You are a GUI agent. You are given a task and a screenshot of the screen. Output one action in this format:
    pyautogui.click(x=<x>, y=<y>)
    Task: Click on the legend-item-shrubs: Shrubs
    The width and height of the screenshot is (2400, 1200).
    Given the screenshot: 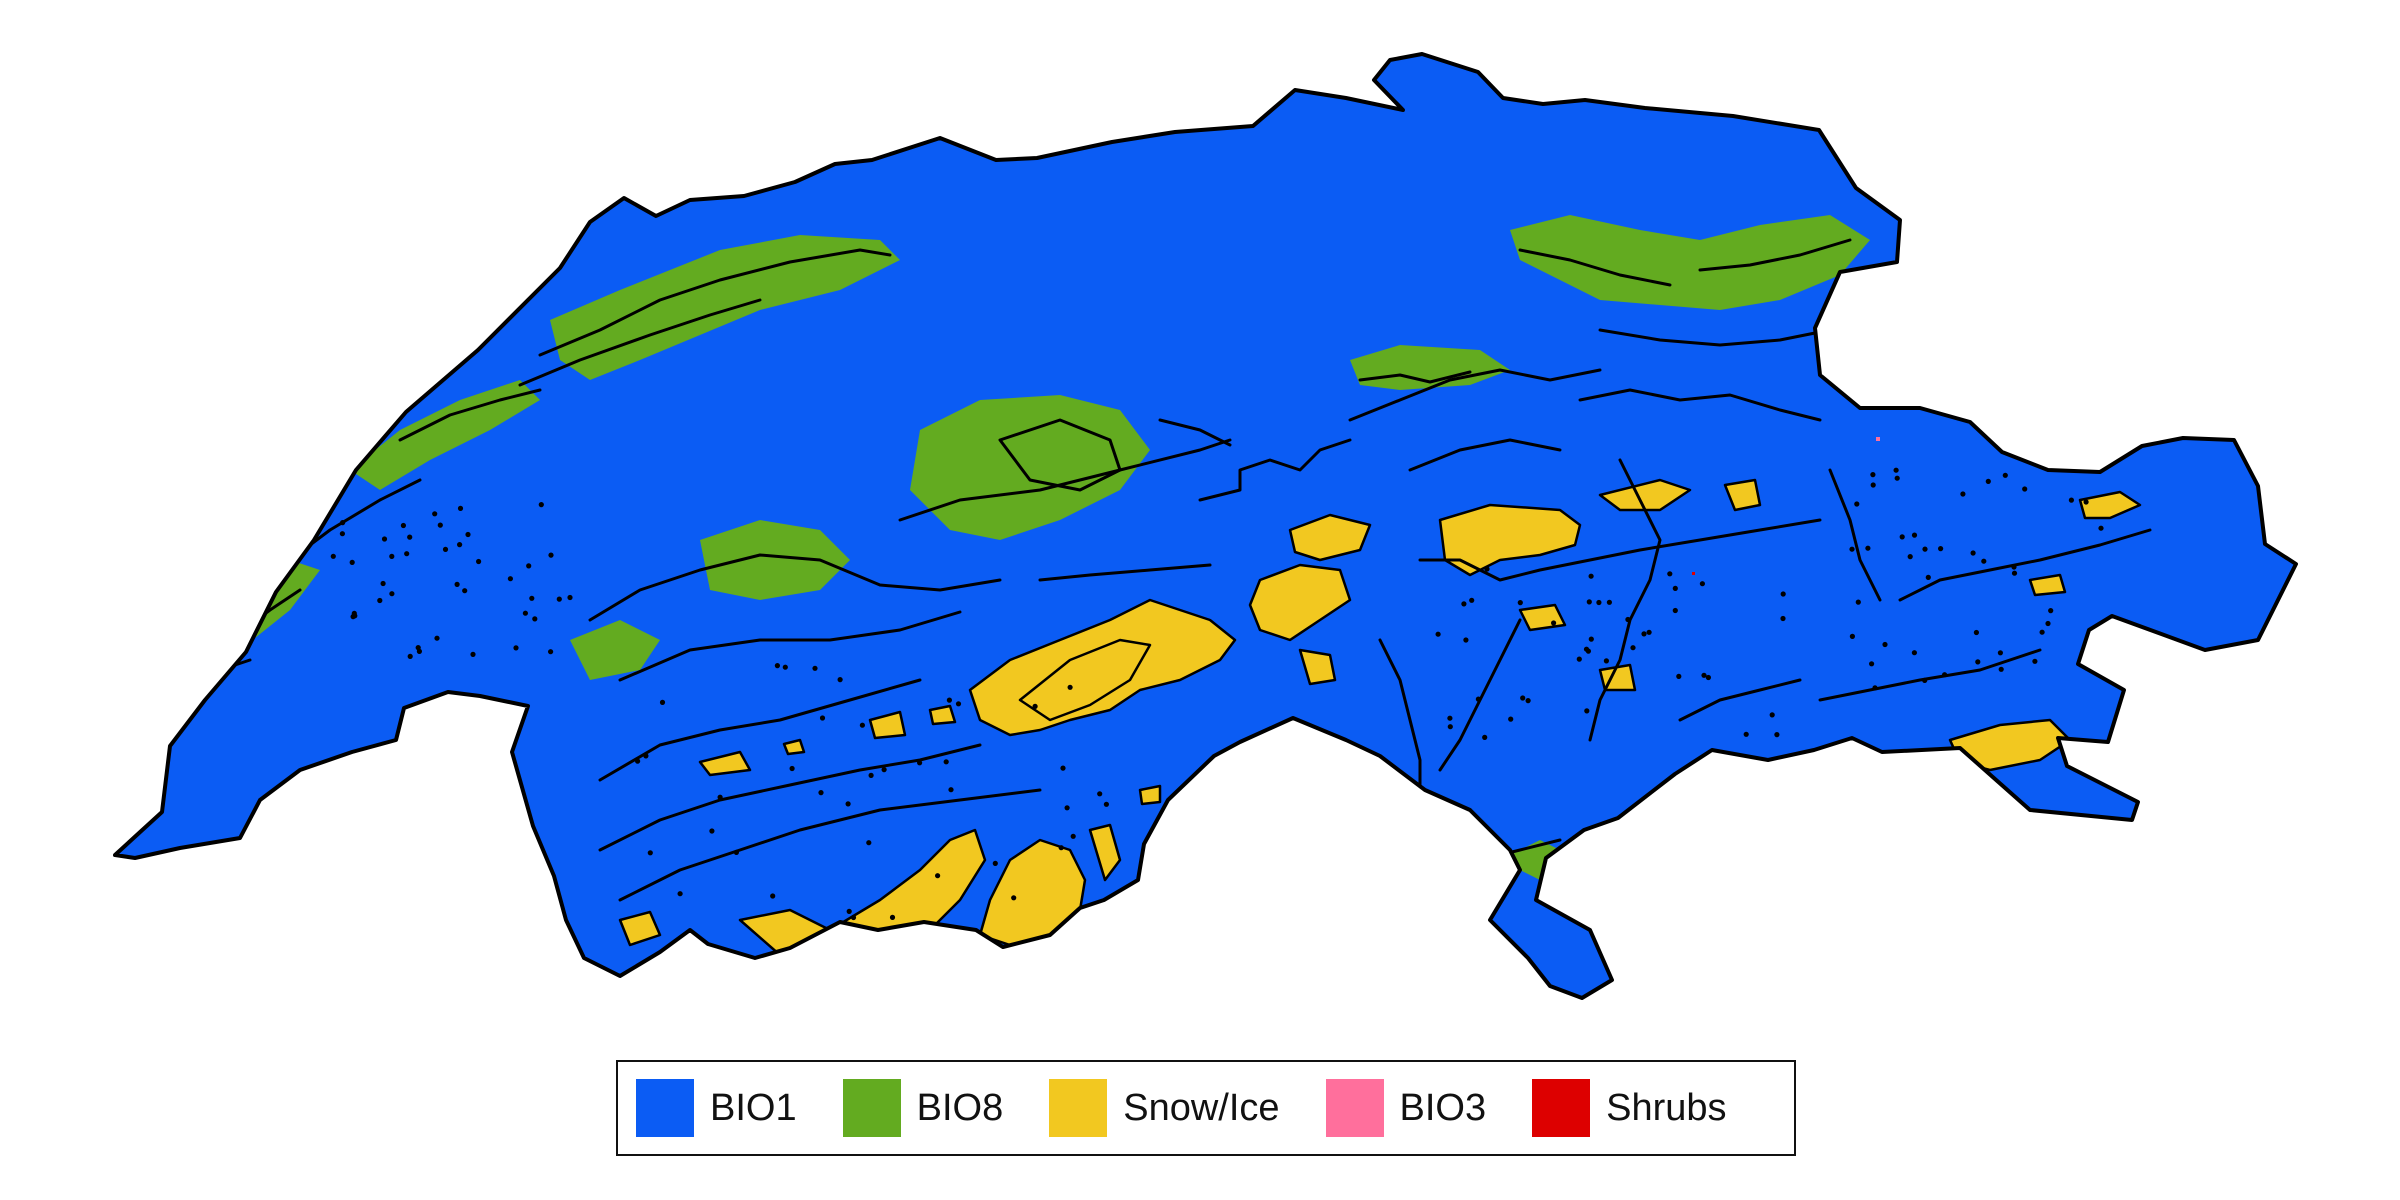 What is the action you would take?
    pyautogui.click(x=1629, y=1108)
    